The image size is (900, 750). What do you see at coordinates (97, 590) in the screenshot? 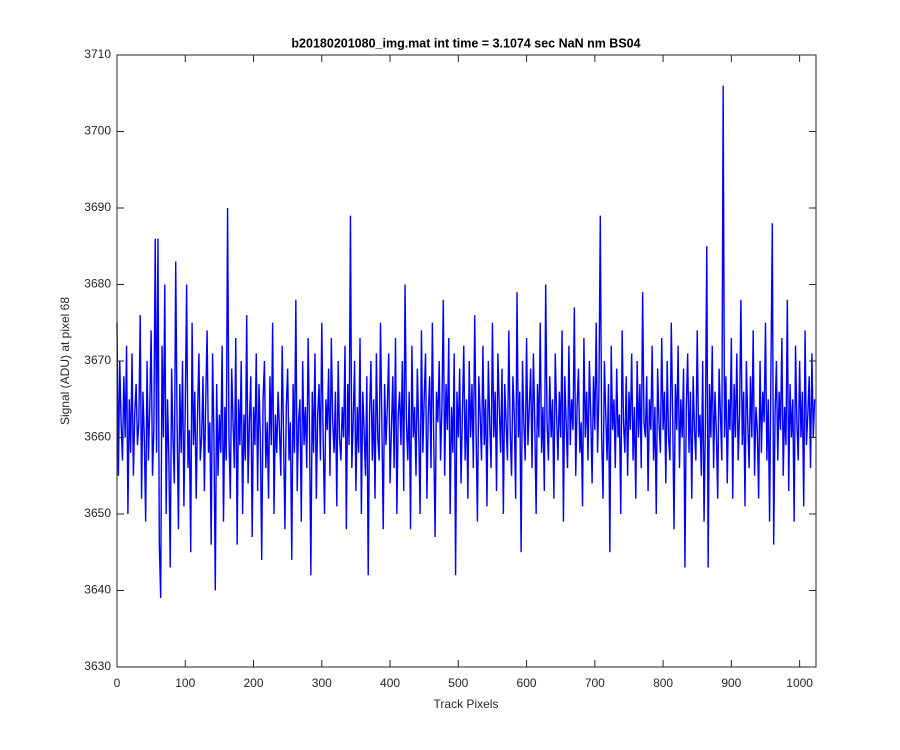
I see `y-tick-label: 3640` at bounding box center [97, 590].